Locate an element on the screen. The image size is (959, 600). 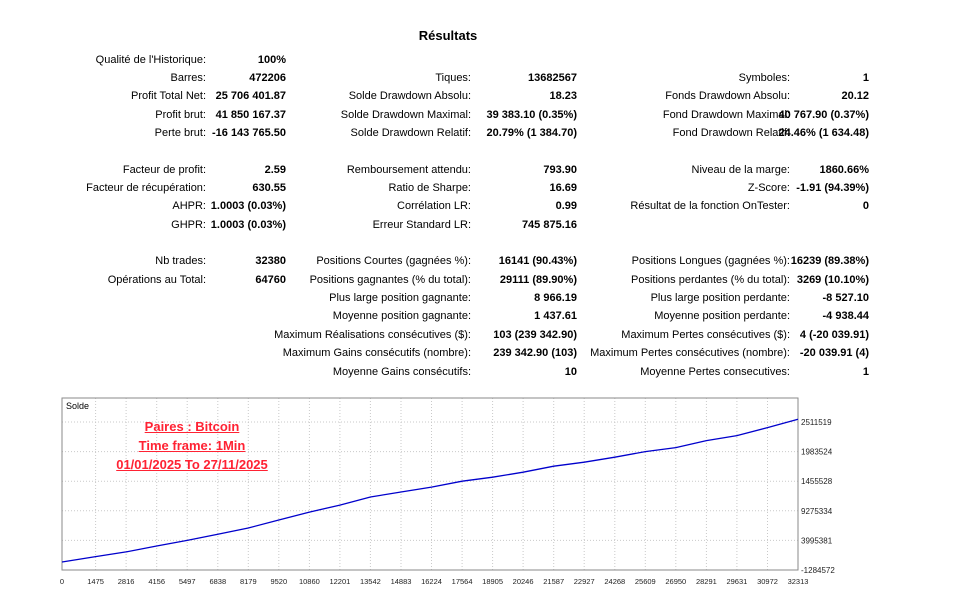
stat-value: 103 (239 342.90) is located at coordinates (535, 334).